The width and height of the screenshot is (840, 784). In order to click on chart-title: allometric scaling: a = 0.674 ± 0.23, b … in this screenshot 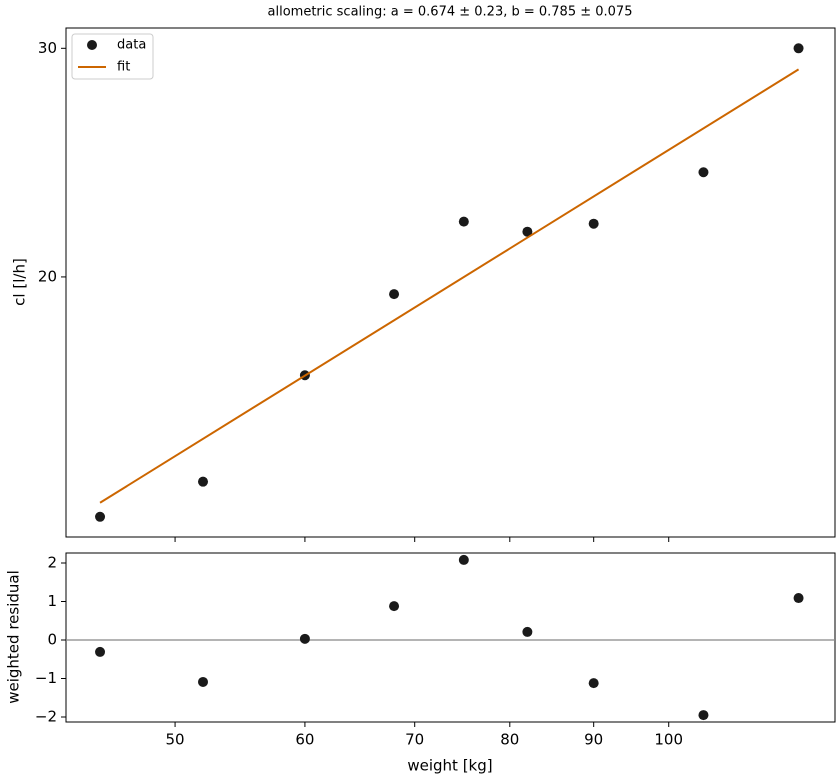, I will do `click(450, 12)`.